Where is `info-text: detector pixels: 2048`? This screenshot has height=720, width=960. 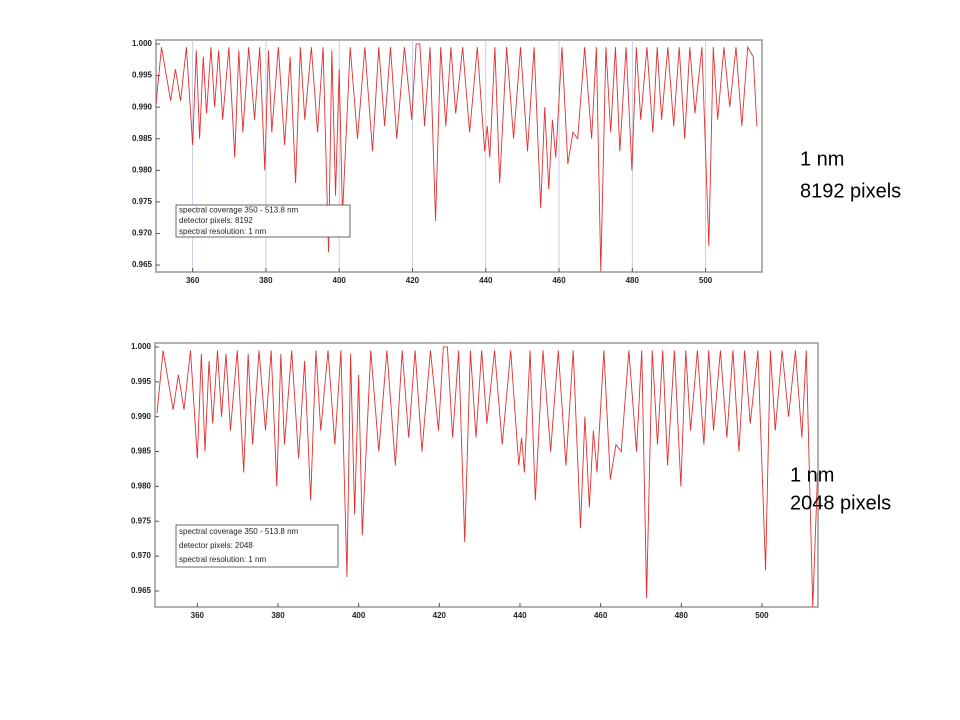 info-text: detector pixels: 2048 is located at coordinates (216, 545).